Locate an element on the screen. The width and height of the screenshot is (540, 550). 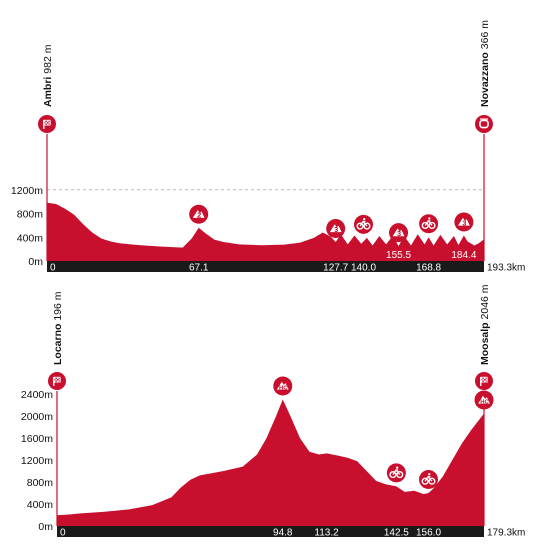
start-place-label: Ambri 982 m is located at coordinates (48, 75).